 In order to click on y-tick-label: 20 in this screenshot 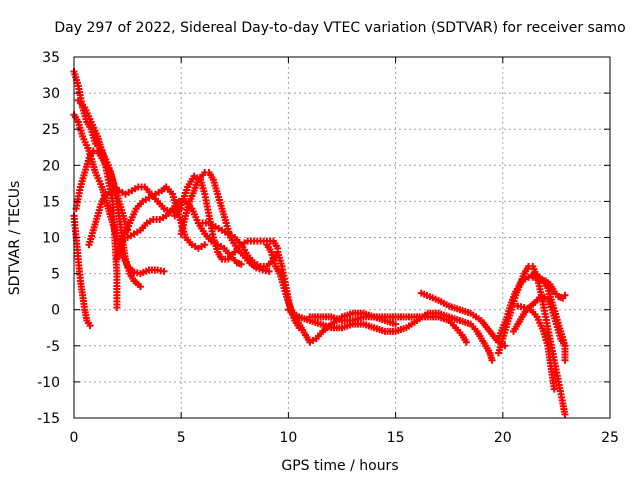, I will do `click(51, 166)`.